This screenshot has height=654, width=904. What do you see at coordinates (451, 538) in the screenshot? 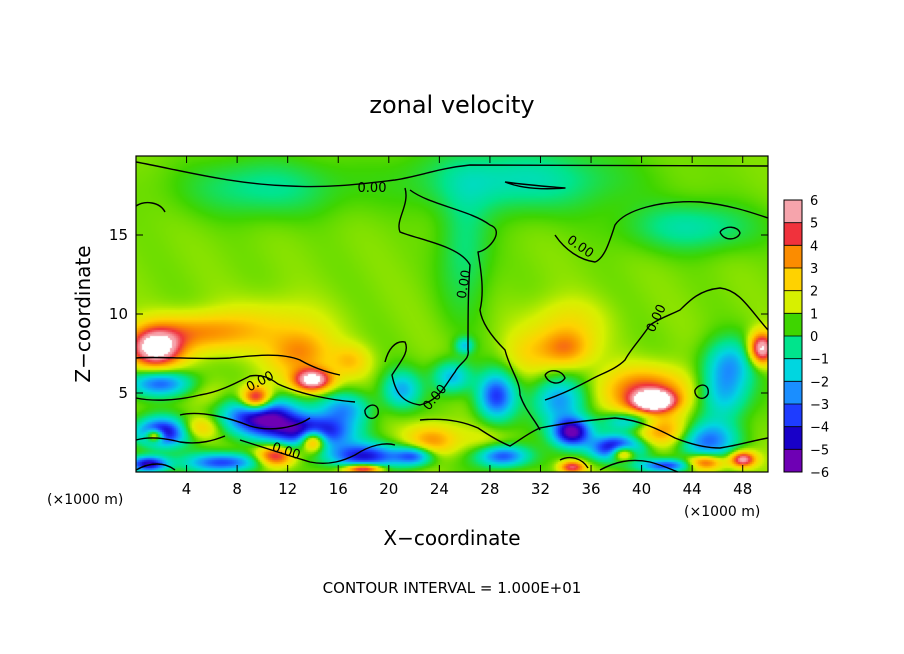
I see `x-axis-label: X−coordinate` at bounding box center [451, 538].